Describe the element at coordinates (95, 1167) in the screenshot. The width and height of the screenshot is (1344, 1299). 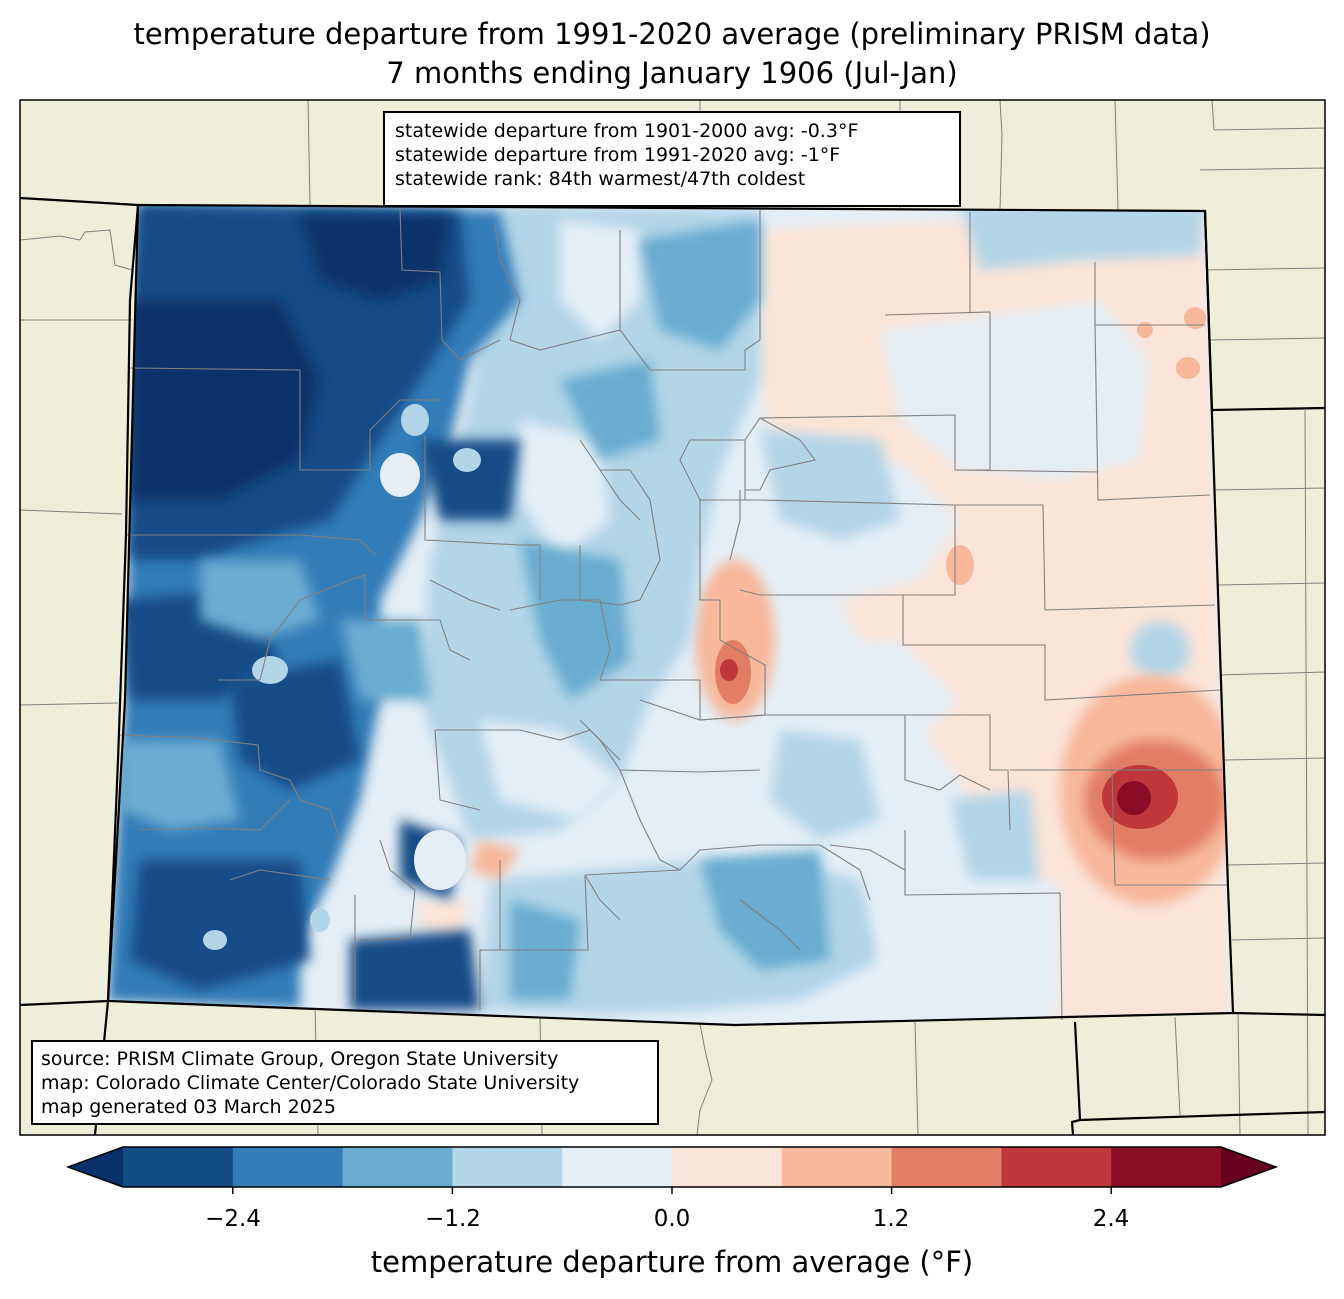
I see `colorbar-under-arrow` at that location.